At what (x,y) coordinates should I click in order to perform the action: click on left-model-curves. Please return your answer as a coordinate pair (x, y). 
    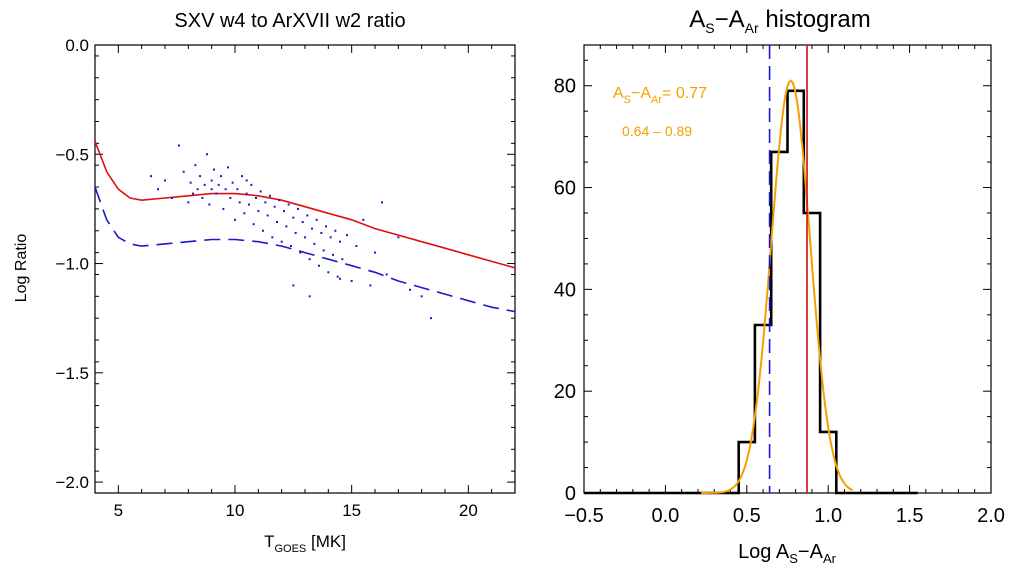
    Looking at the image, I should click on (305, 226).